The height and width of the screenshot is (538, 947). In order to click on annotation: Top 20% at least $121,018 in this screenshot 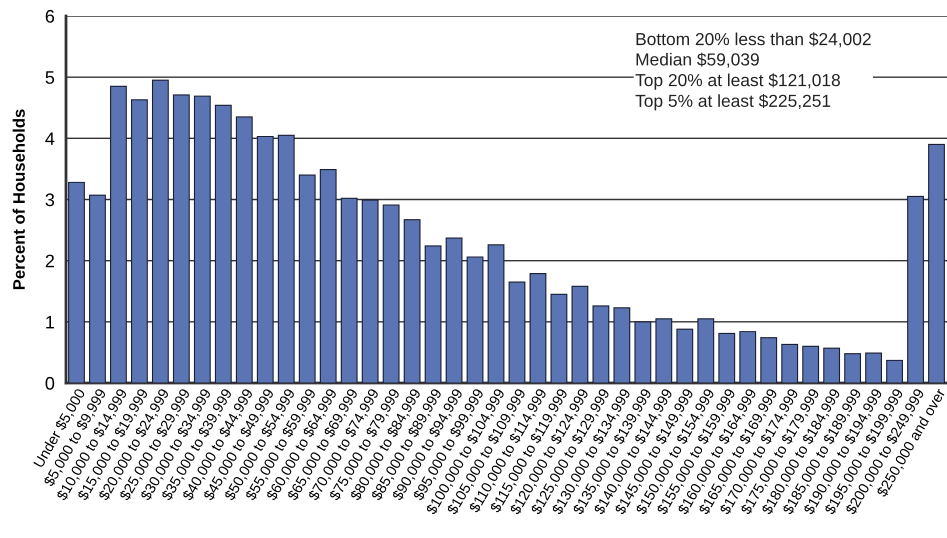, I will do `click(738, 81)`.